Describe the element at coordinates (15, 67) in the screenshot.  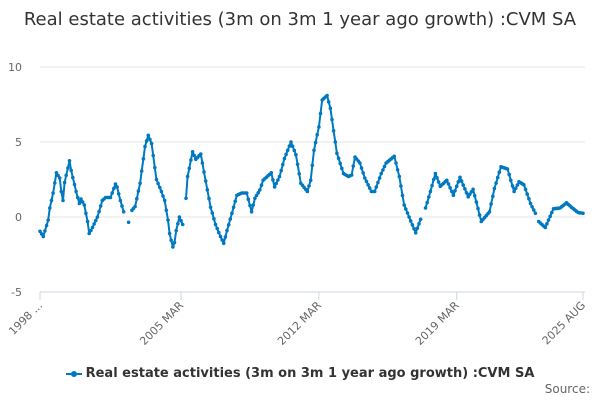
I see `y-tick-label: 10` at that location.